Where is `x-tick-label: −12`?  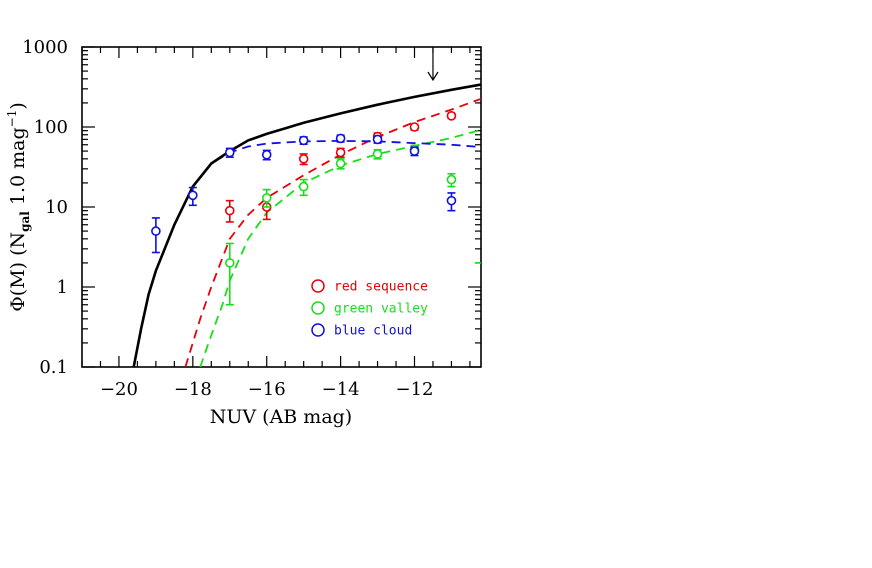 x-tick-label: −12 is located at coordinates (415, 389).